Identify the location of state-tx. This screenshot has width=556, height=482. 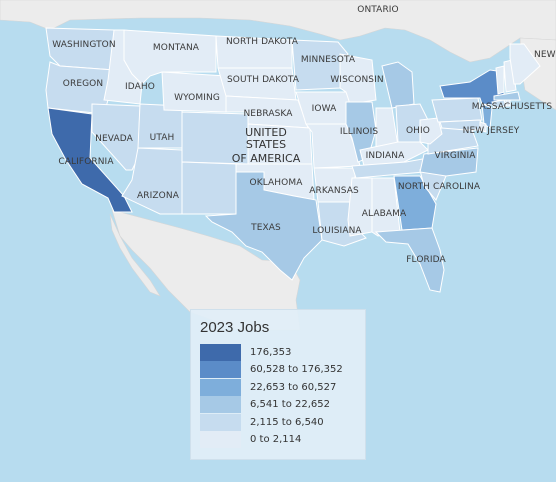
(263, 226).